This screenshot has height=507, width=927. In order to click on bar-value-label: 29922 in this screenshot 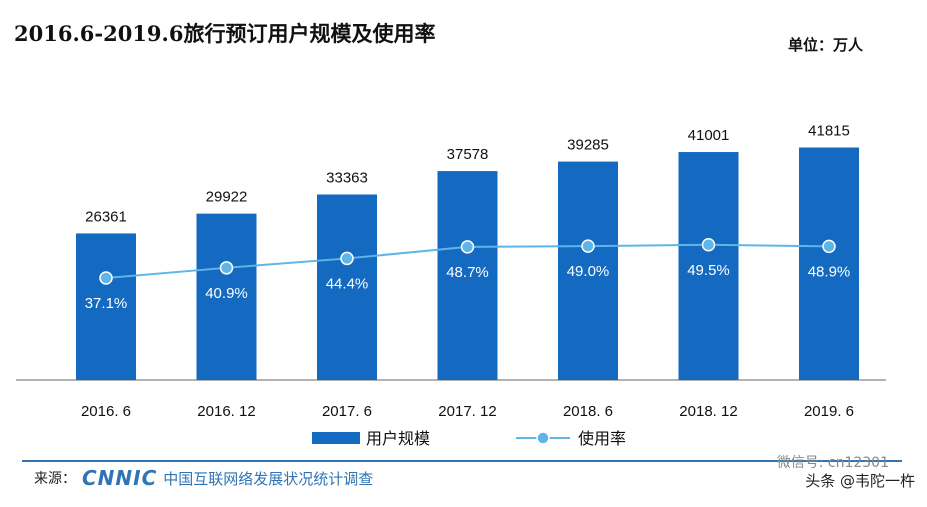, I will do `click(227, 197)`.